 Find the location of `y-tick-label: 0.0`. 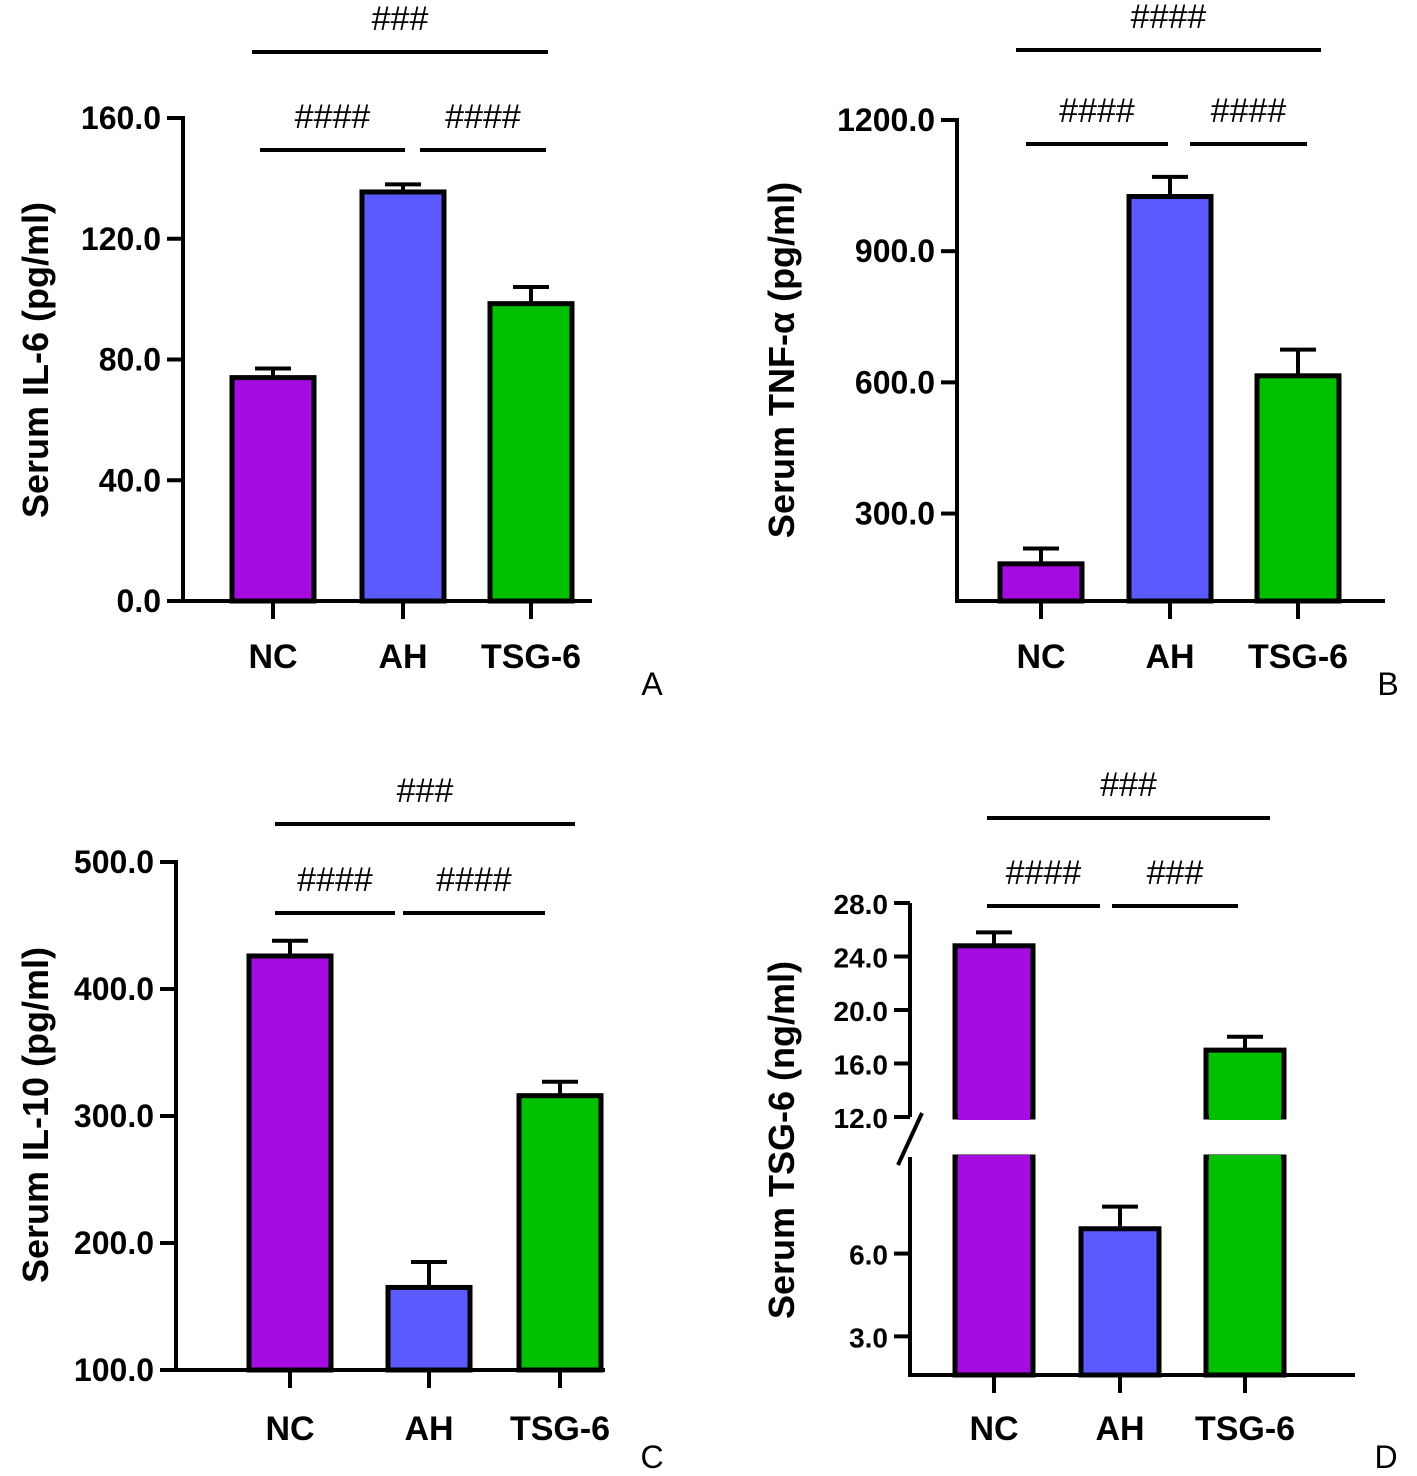

y-tick-label: 0.0 is located at coordinates (139, 601).